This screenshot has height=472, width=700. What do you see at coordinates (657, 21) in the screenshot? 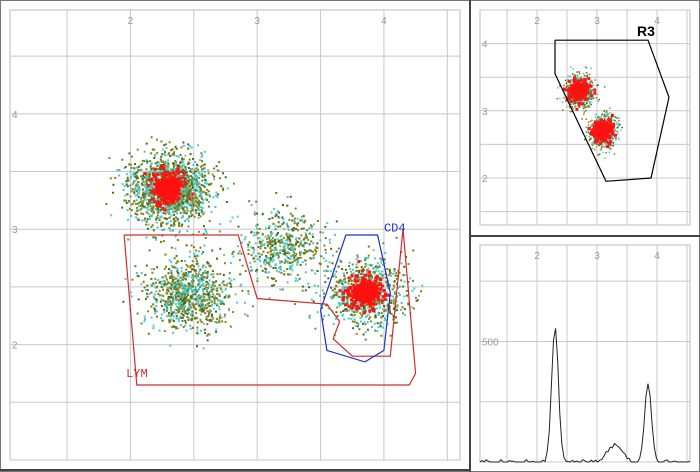
I see `x-tick-label: 4` at bounding box center [657, 21].